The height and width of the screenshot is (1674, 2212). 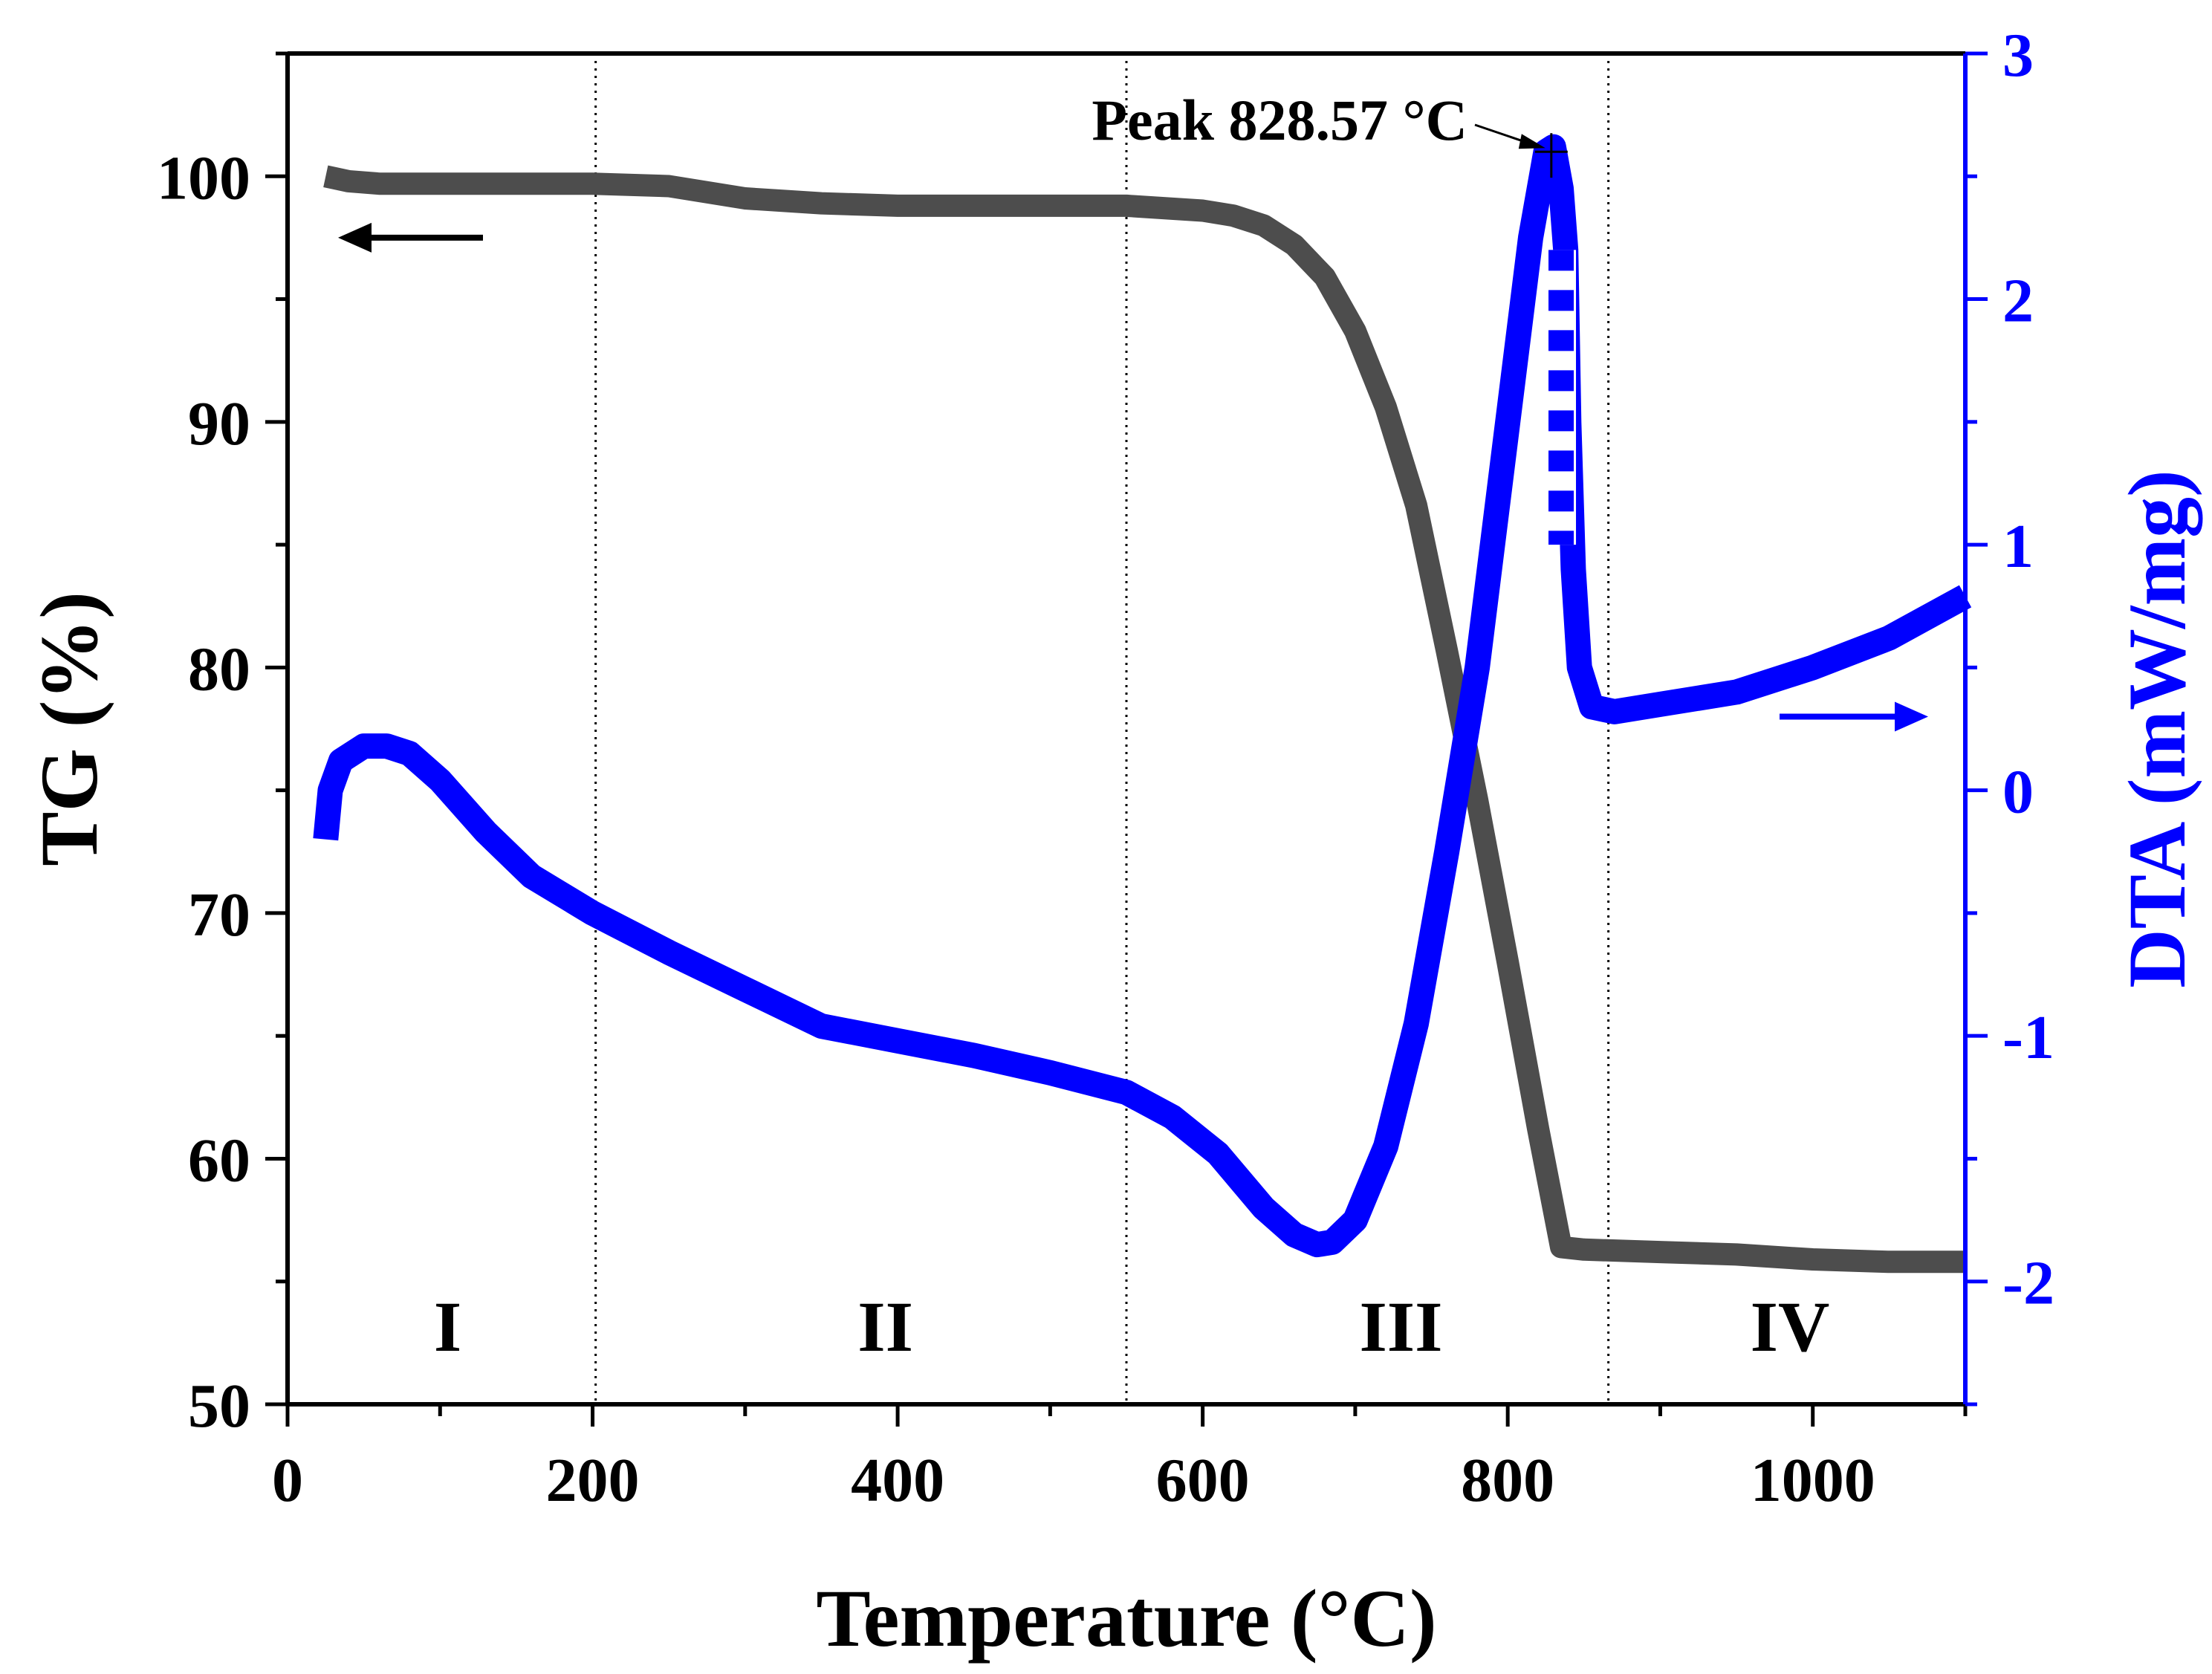 I want to click on region-label-iii: III, so click(x=1400, y=1326).